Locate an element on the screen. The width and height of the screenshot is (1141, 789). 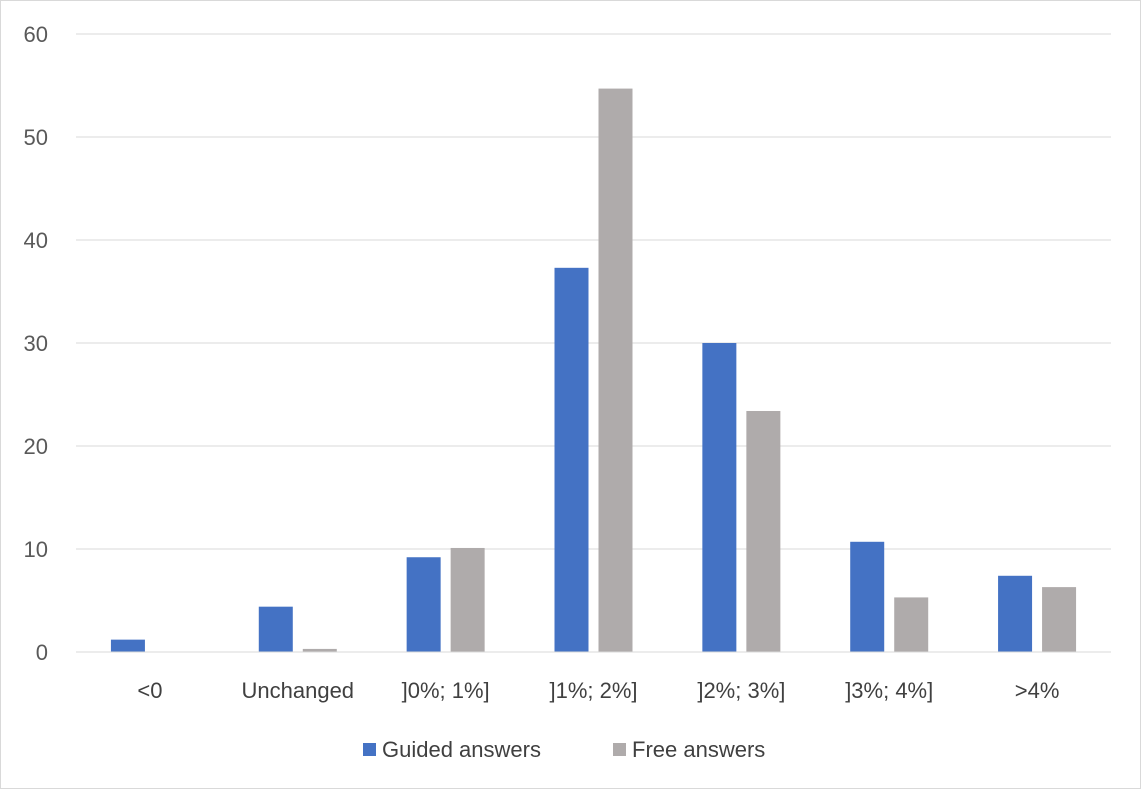
x-category-label: ]1%; 2%] is located at coordinates (593, 690).